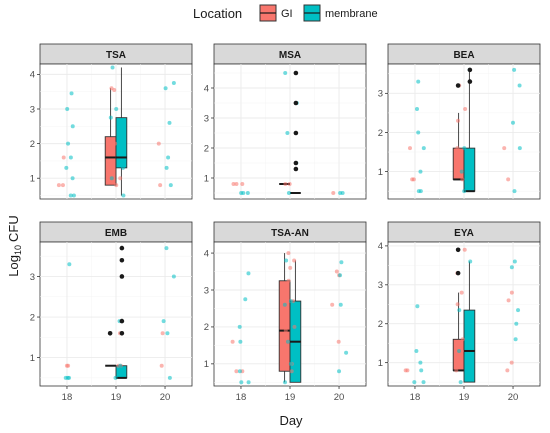 Image resolution: width=550 pixels, height=433 pixels. I want to click on y-tick-label: 3, so click(32, 109).